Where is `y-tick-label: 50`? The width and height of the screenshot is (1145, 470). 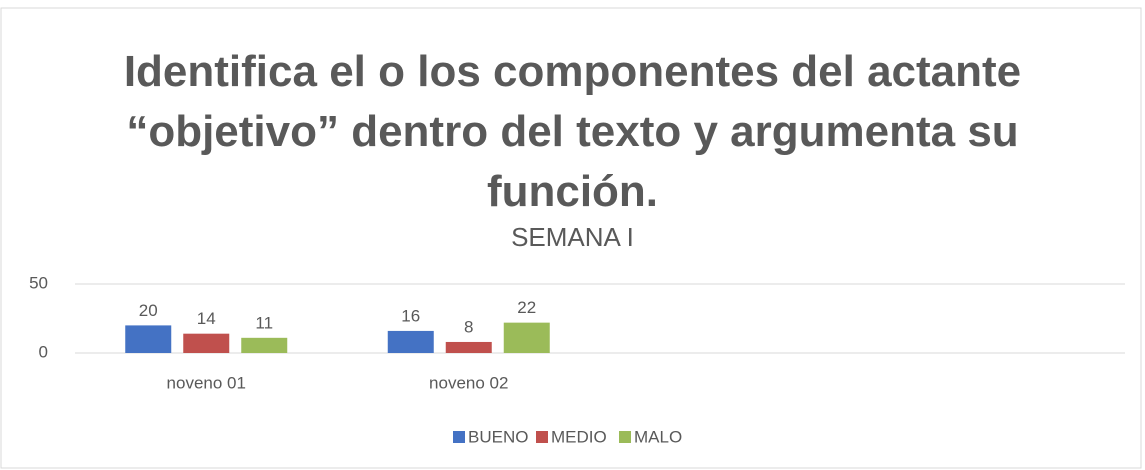 y-tick-label: 50 is located at coordinates (38, 282).